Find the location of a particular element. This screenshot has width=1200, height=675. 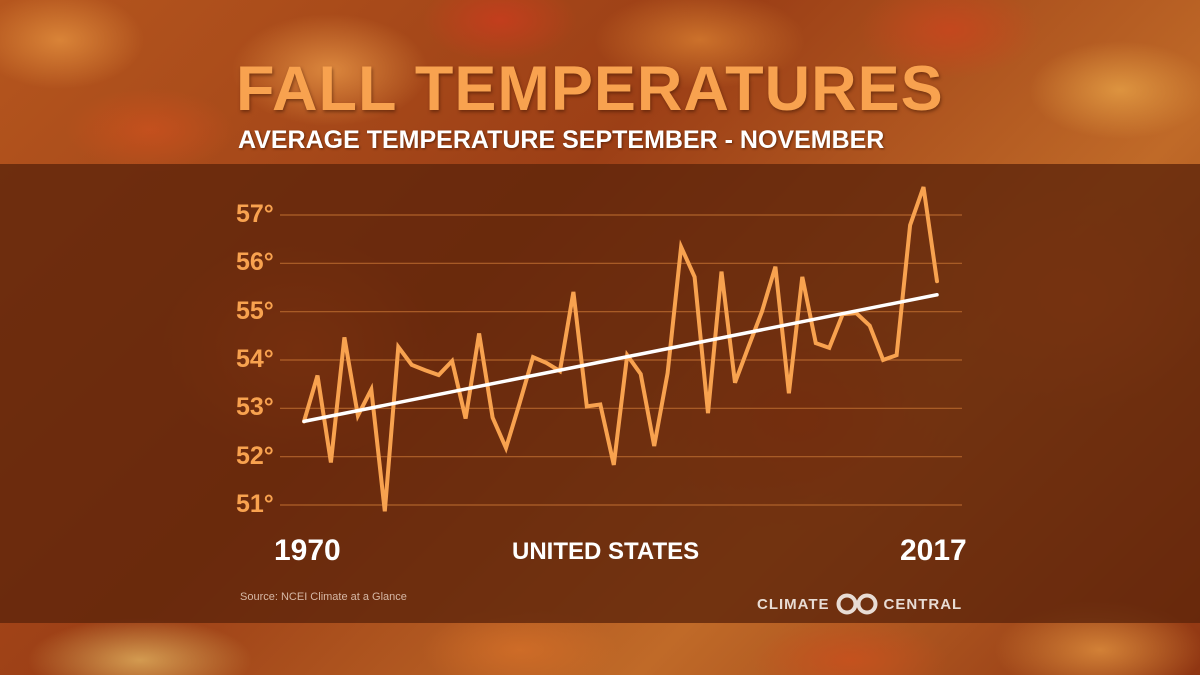

brand-text-left: CLIMATE is located at coordinates (793, 604).